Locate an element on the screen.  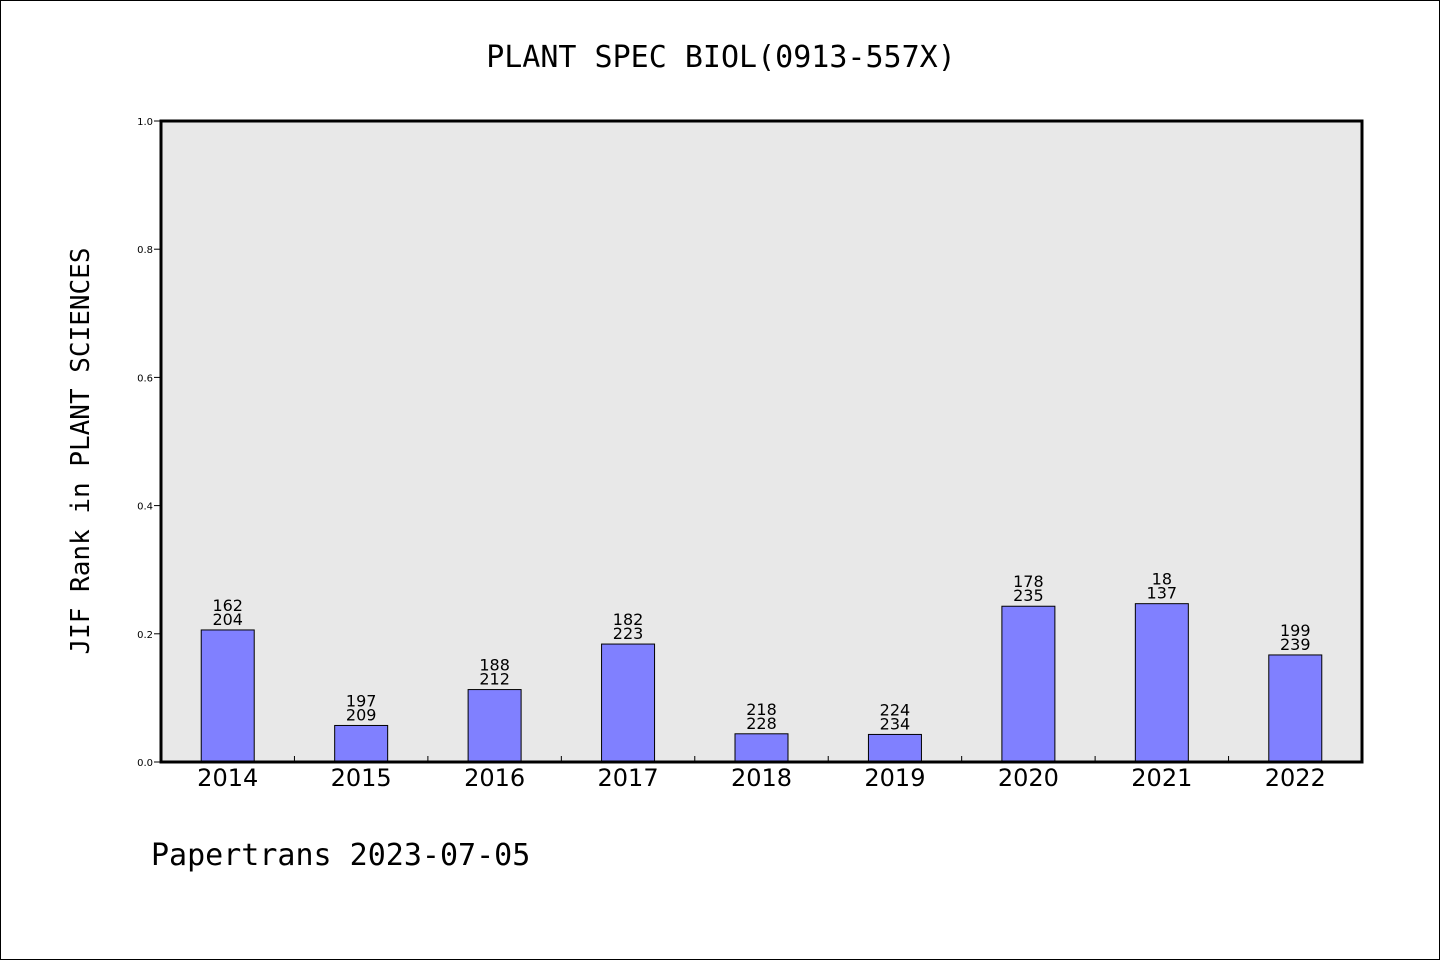
x-axis-ticks: 2014 2015 2016 2017 2018 2019 2020 2021 2022 is located at coordinates (761, 774).